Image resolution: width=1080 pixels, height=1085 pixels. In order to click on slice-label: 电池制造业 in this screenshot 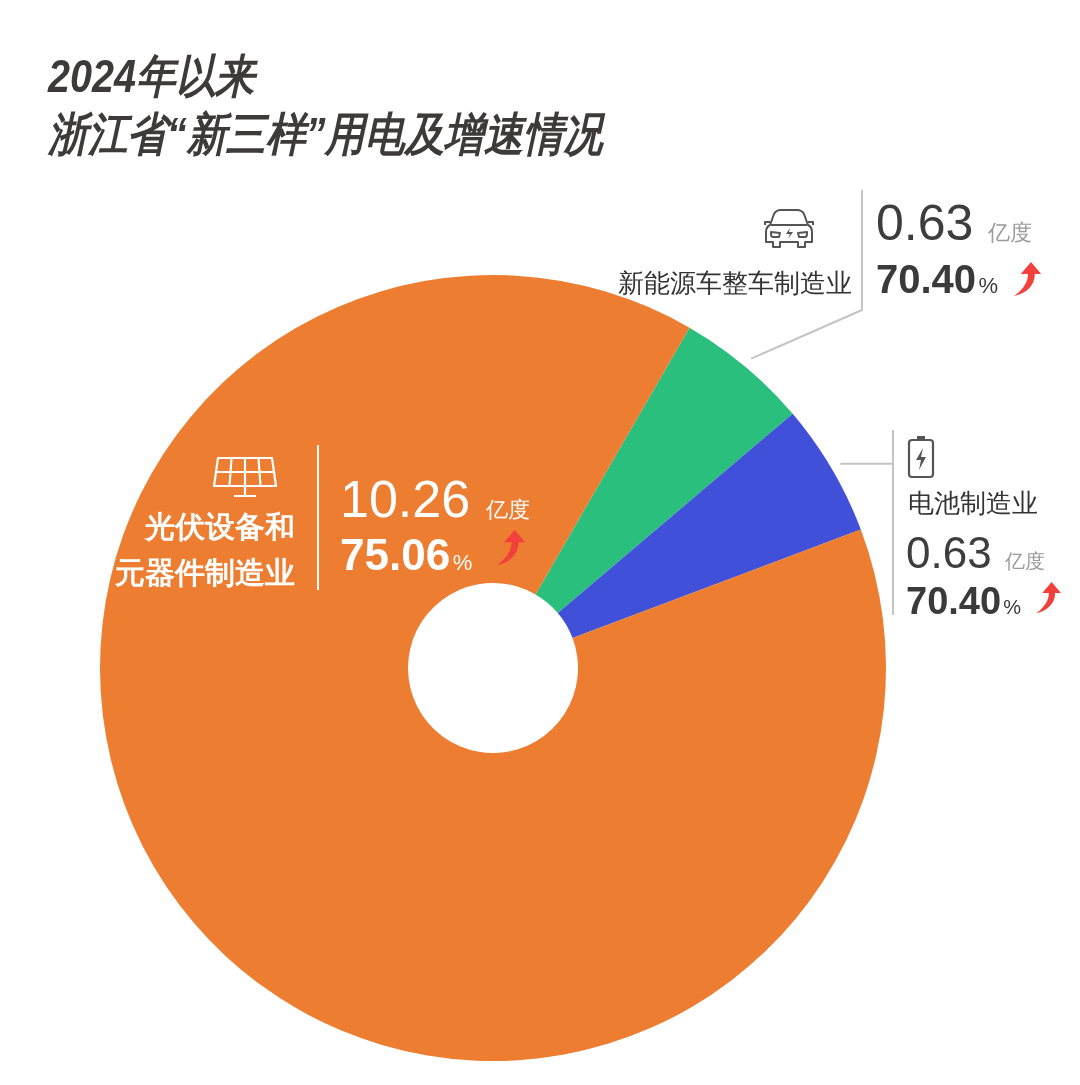, I will do `click(973, 503)`.